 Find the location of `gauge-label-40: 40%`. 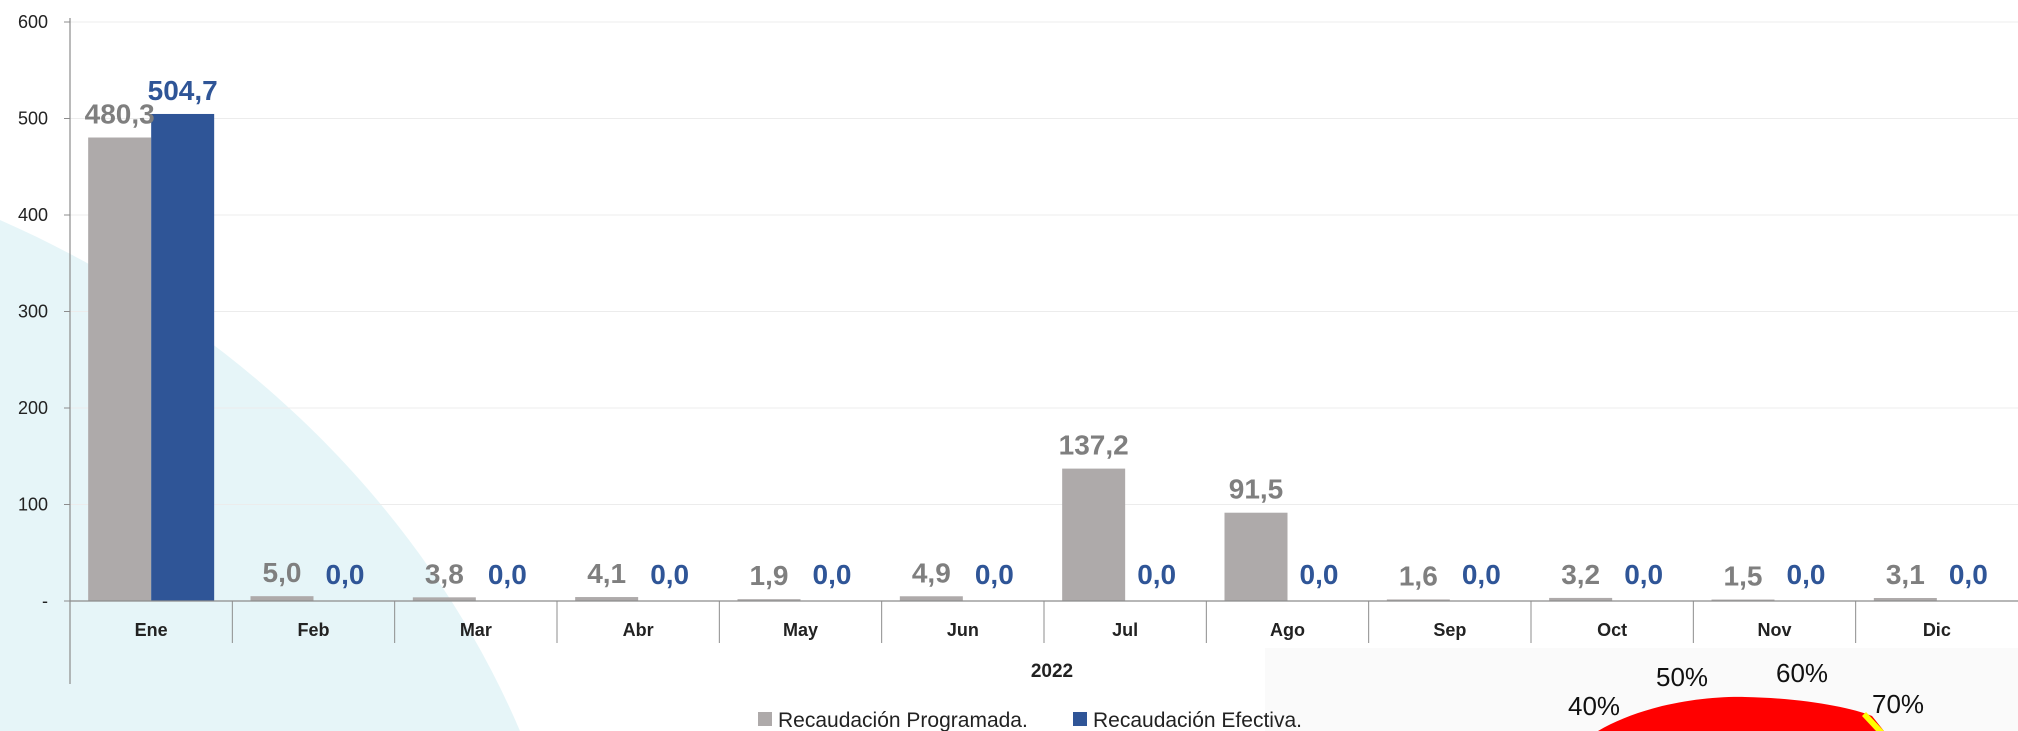

gauge-label-40: 40% is located at coordinates (1594, 706).